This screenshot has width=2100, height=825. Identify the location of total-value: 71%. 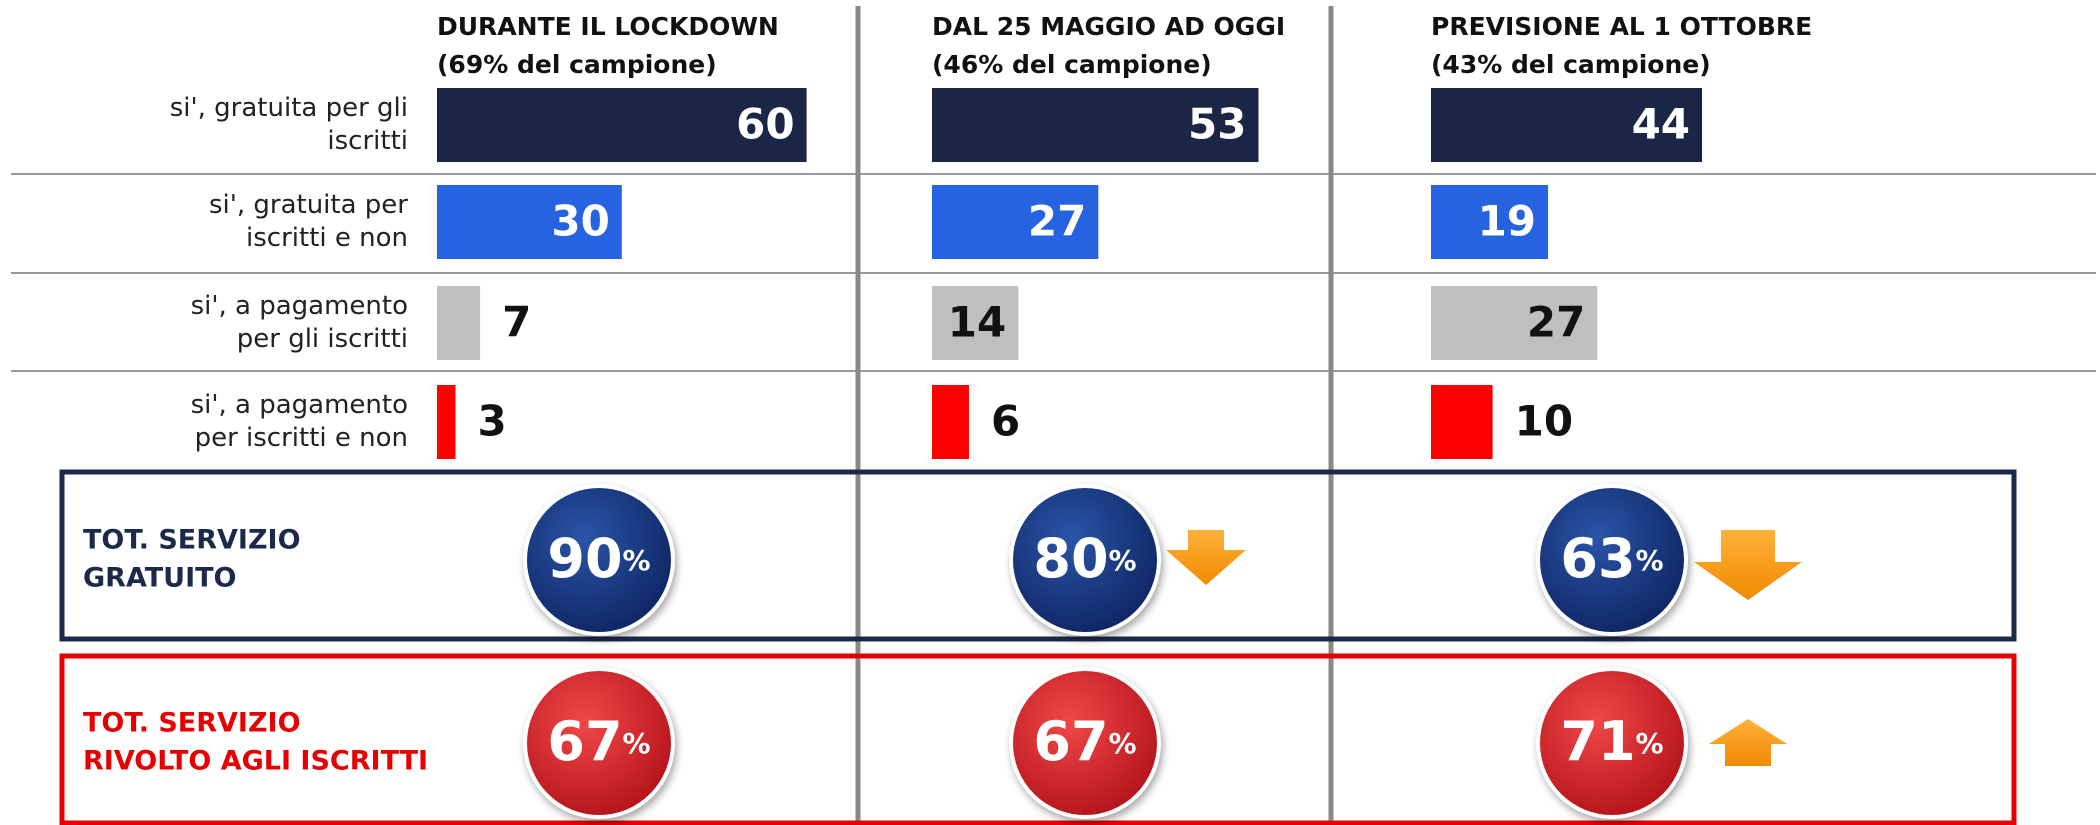
(1611, 741).